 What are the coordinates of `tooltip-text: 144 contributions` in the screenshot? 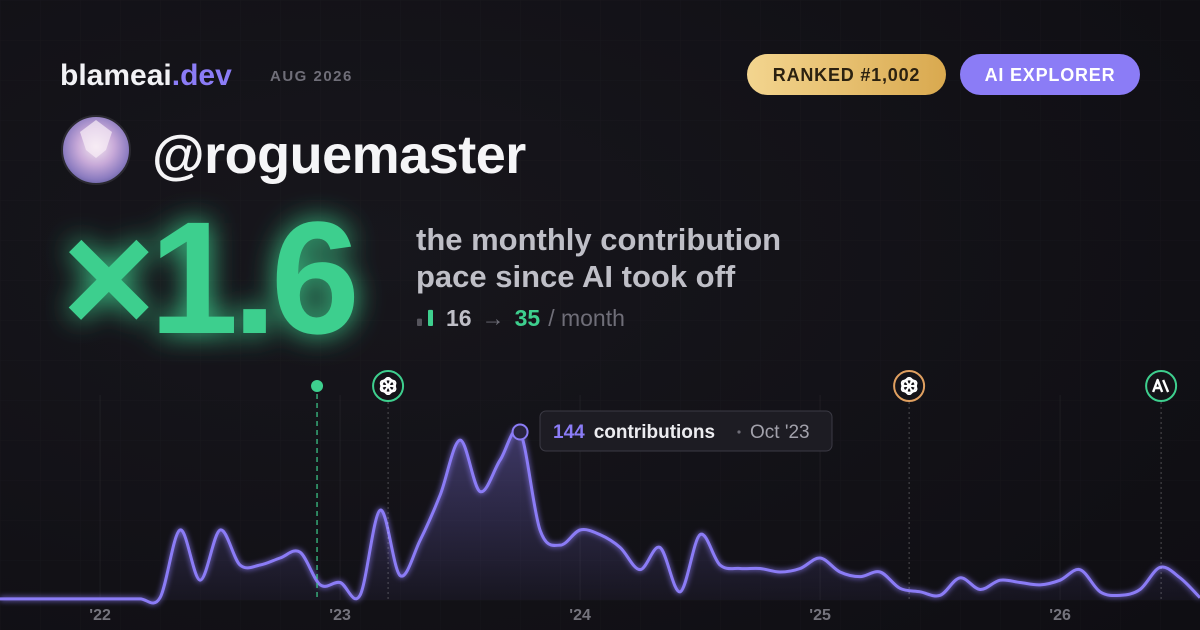 It's located at (634, 432).